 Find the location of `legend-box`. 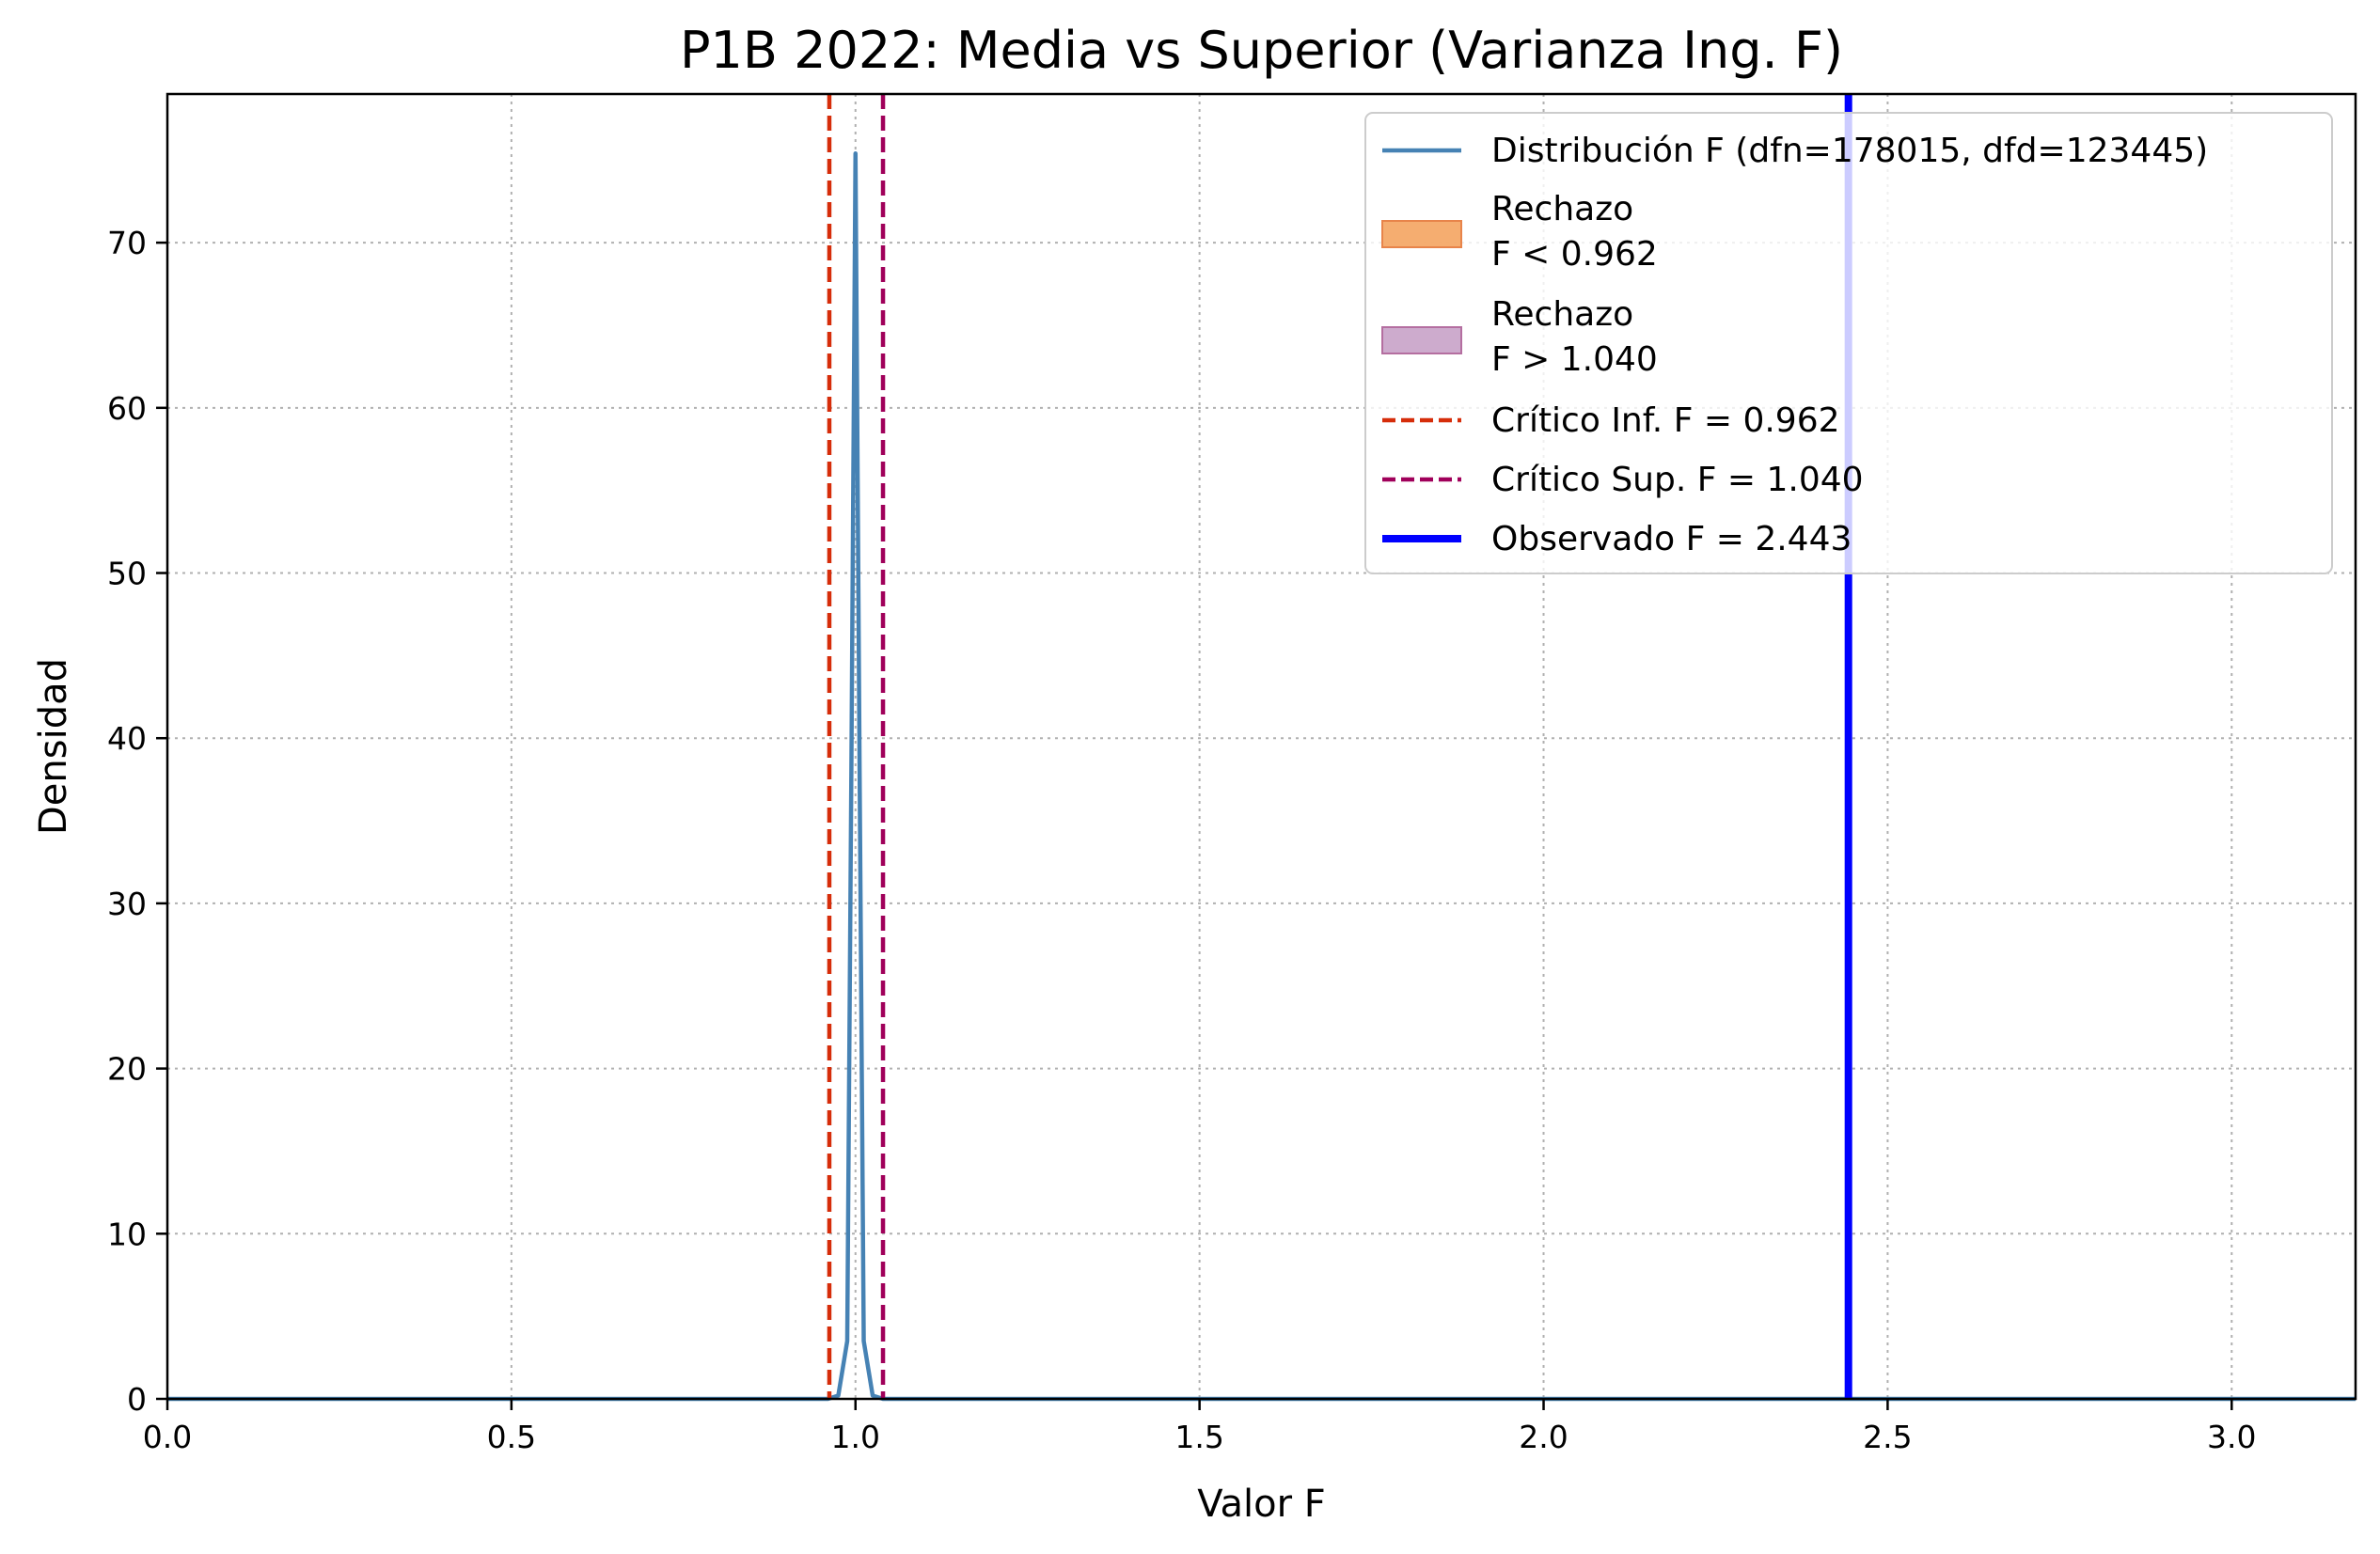

legend-box is located at coordinates (1848, 343).